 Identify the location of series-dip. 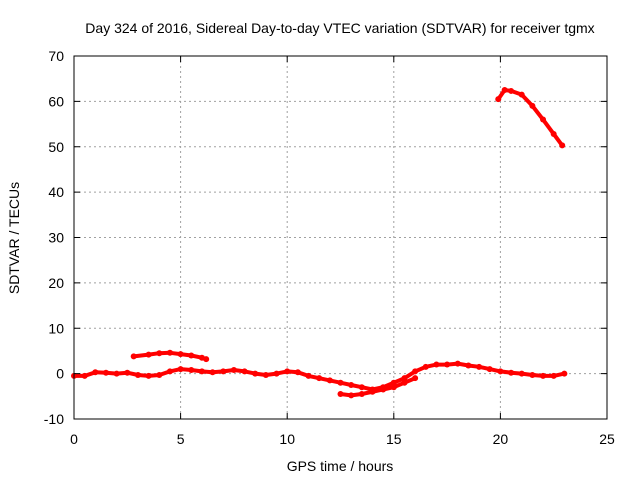
(378, 387).